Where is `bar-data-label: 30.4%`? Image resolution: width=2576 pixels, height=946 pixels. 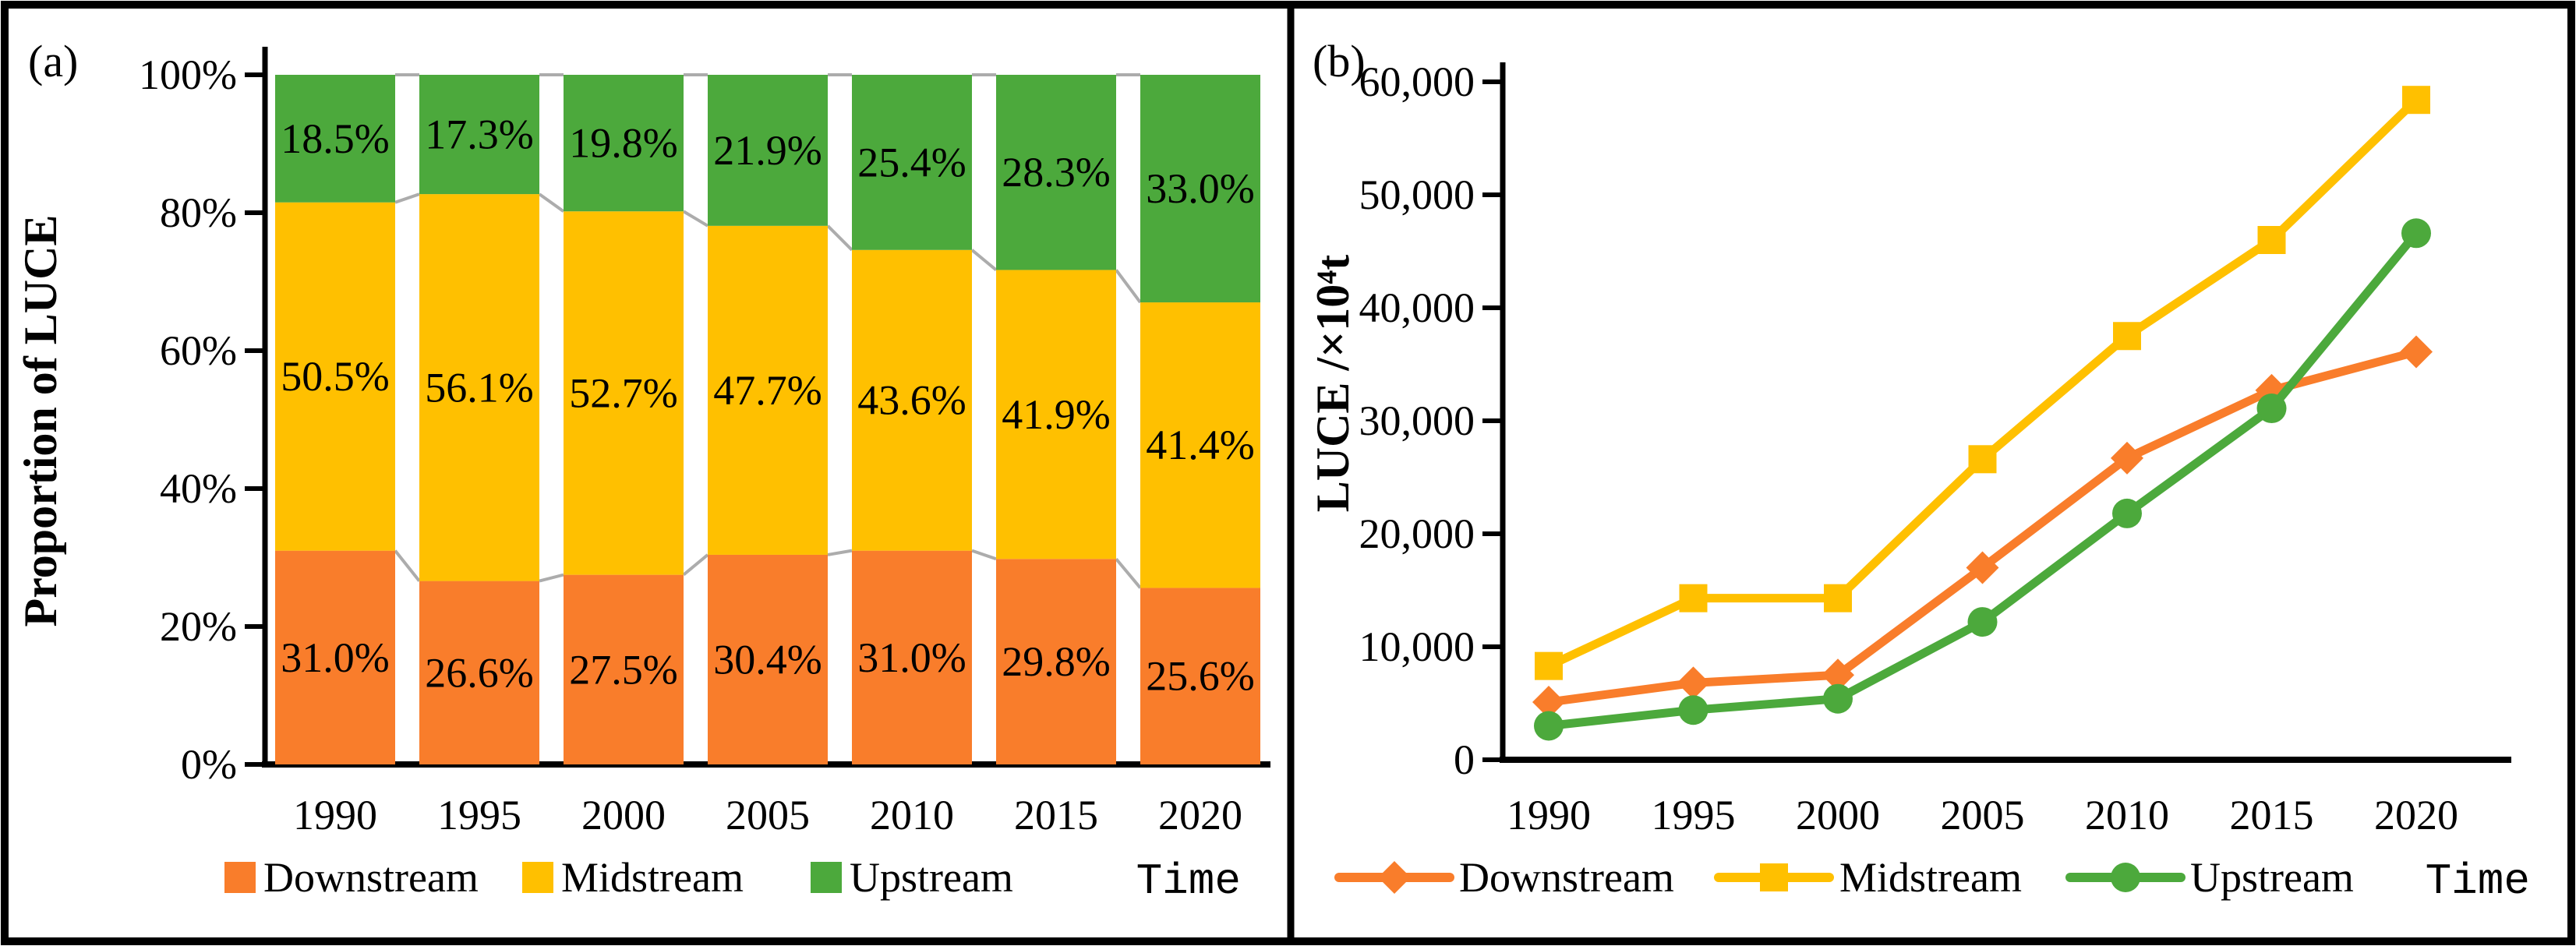 bar-data-label: 30.4% is located at coordinates (767, 660).